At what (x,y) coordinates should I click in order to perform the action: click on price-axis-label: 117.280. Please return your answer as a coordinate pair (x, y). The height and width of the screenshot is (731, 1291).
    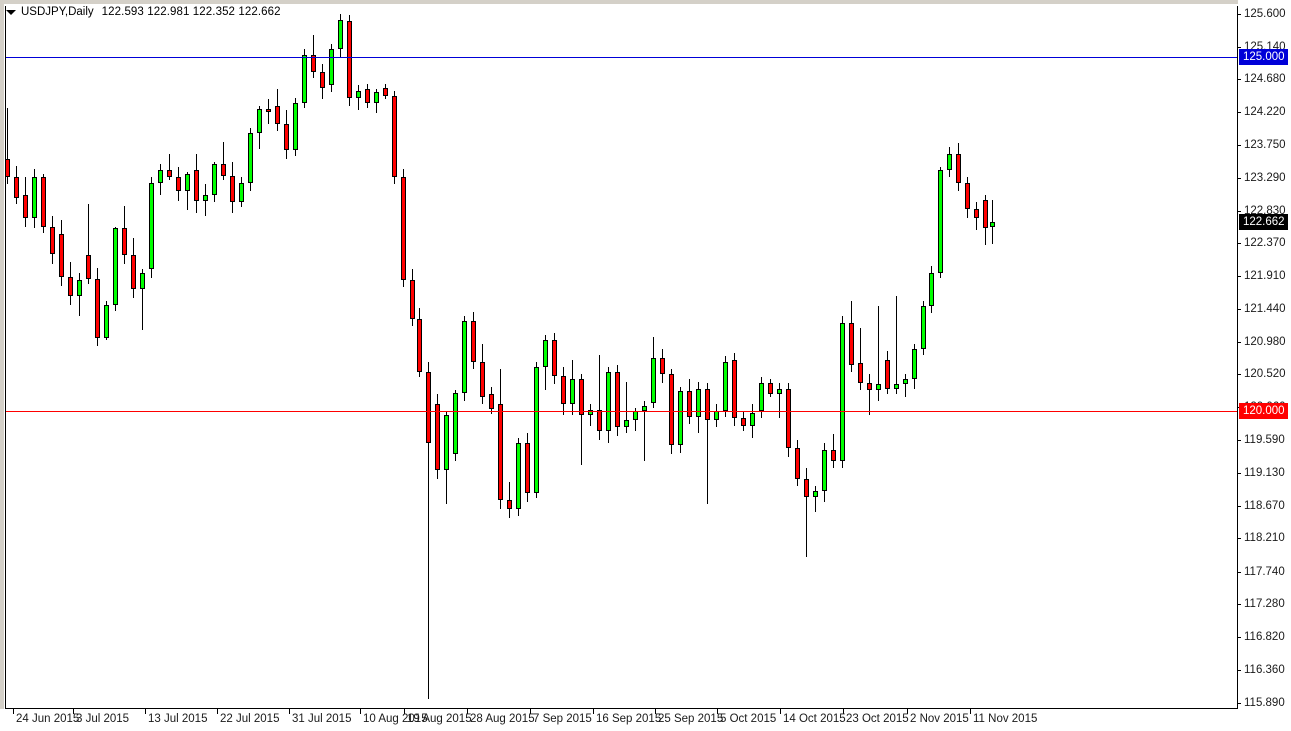
    Looking at the image, I should click on (1264, 604).